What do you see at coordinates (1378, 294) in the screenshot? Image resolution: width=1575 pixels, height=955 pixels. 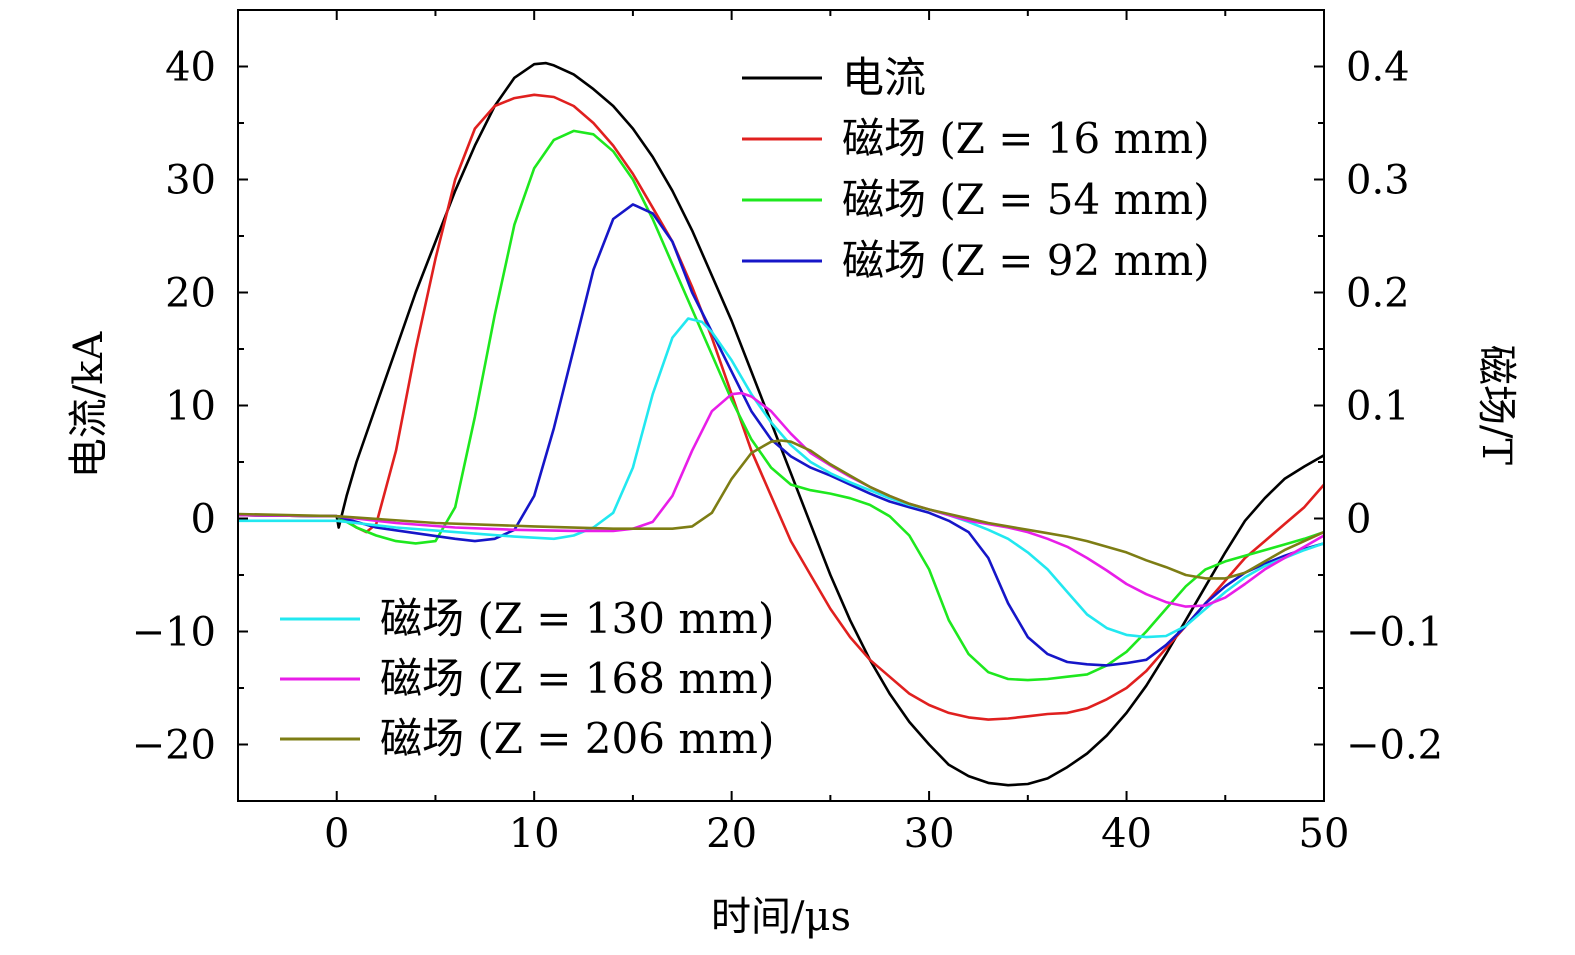 I see `y-right-tick-label: 0.2` at bounding box center [1378, 294].